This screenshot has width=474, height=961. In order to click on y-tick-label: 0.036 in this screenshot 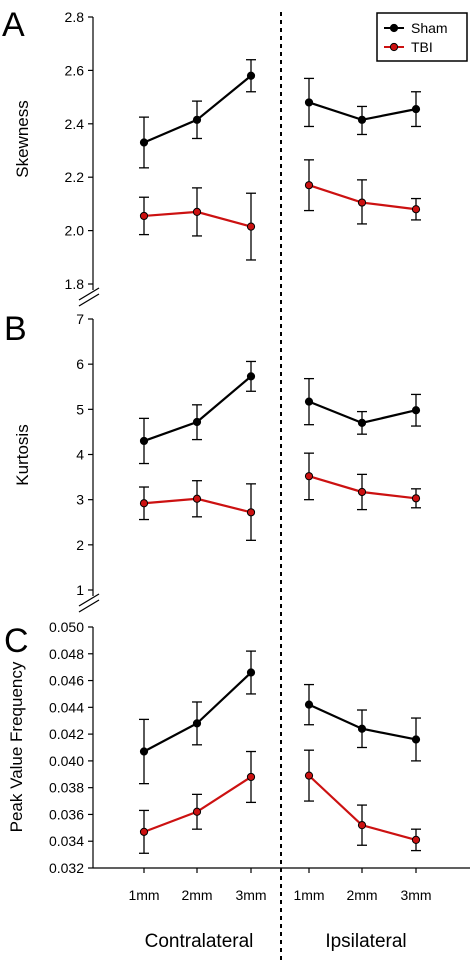, I will do `click(66, 814)`.